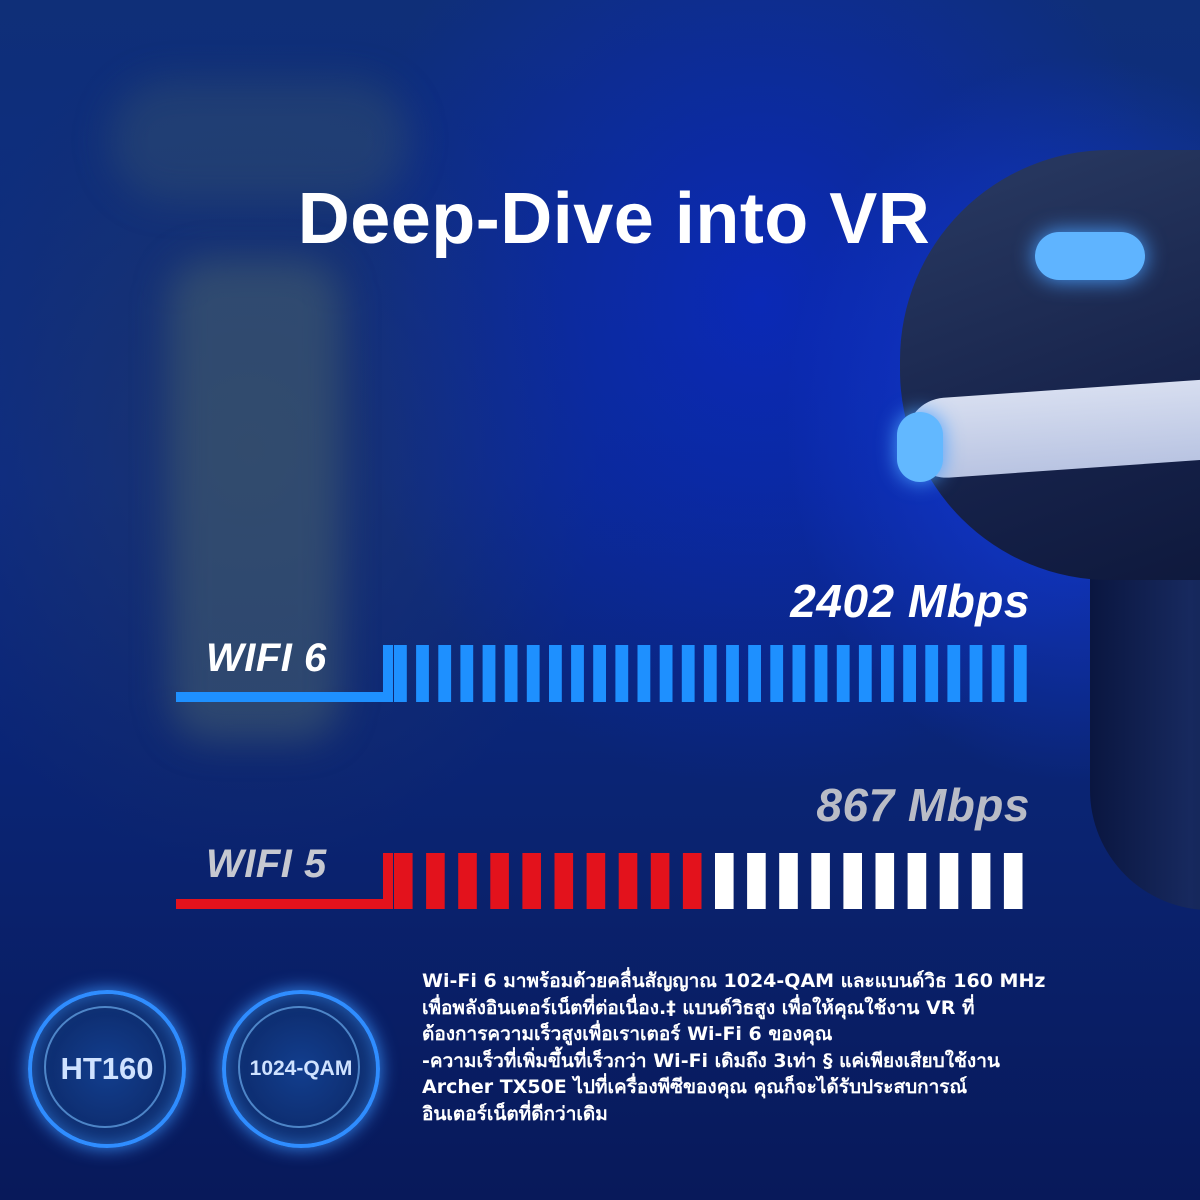  I want to click on badge-label: HT160, so click(107, 1068).